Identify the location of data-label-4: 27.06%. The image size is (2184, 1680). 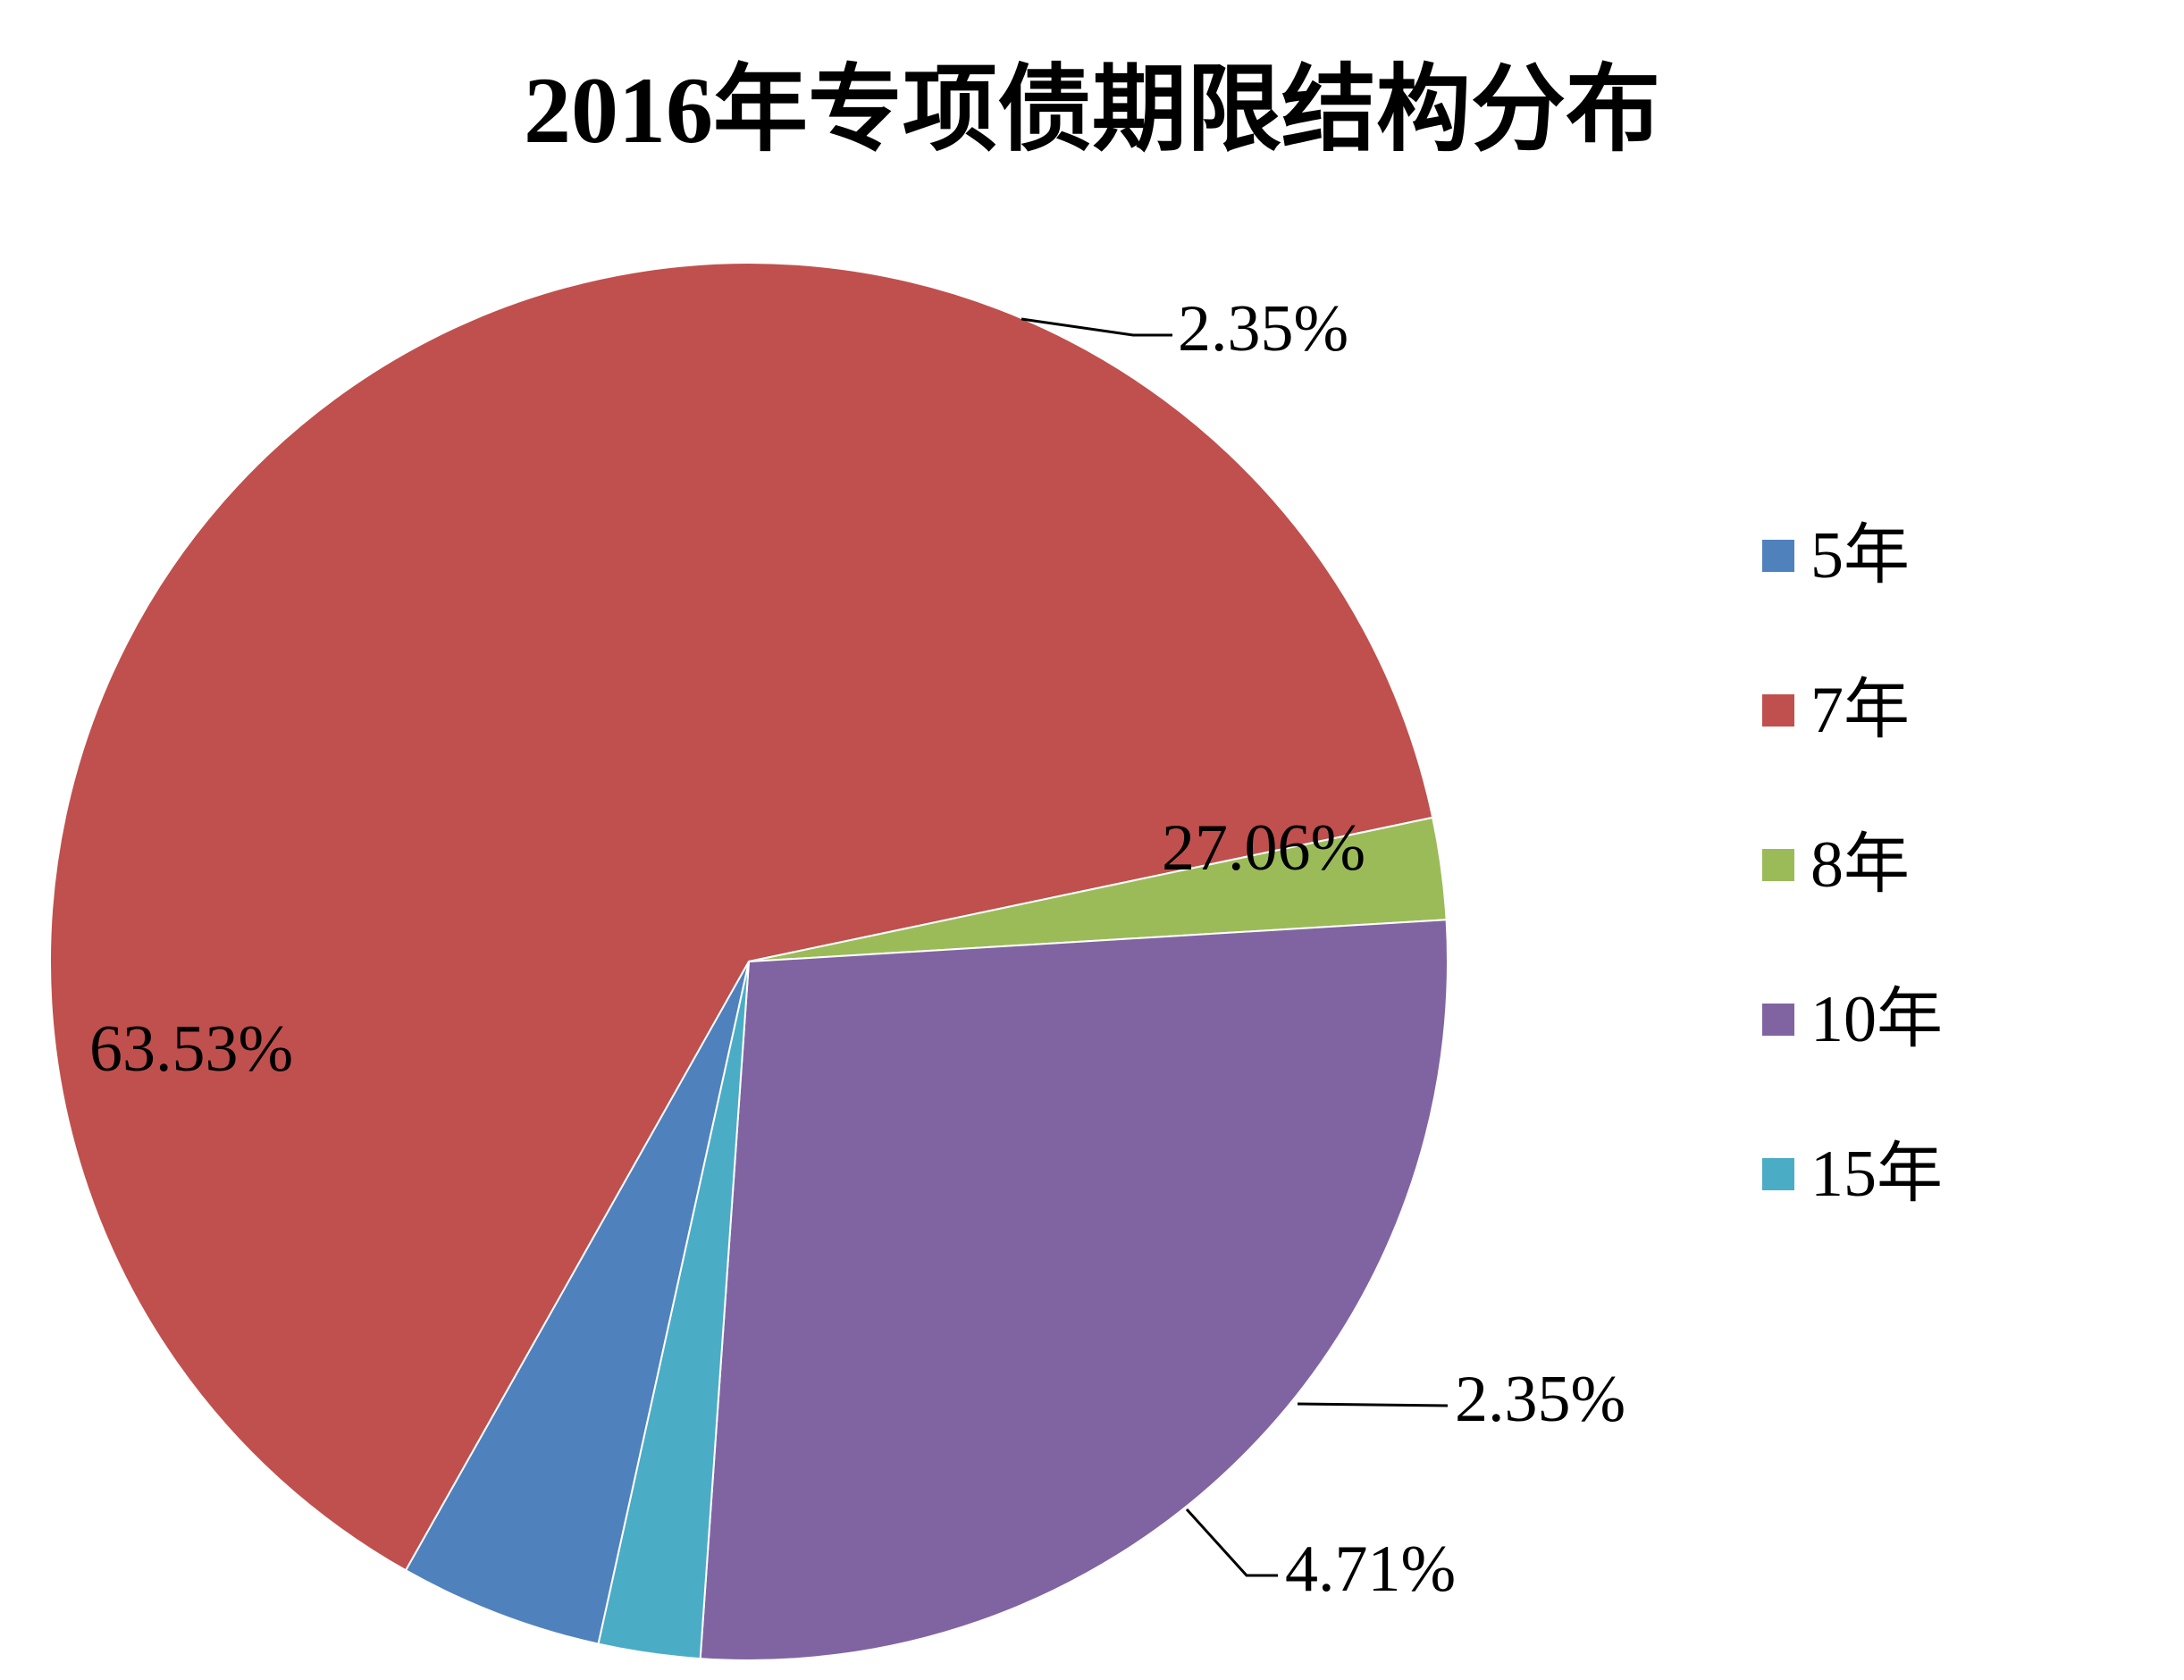
(1263, 848).